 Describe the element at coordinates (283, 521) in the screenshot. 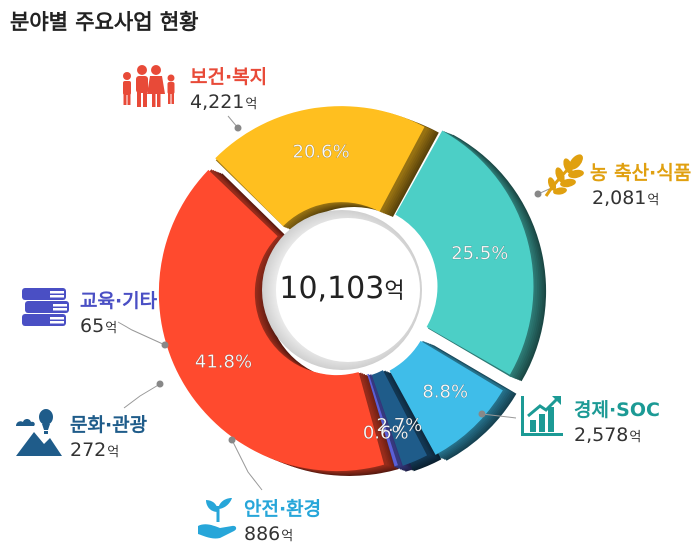

I see `category-label-safety: 안전·환경 886억` at that location.